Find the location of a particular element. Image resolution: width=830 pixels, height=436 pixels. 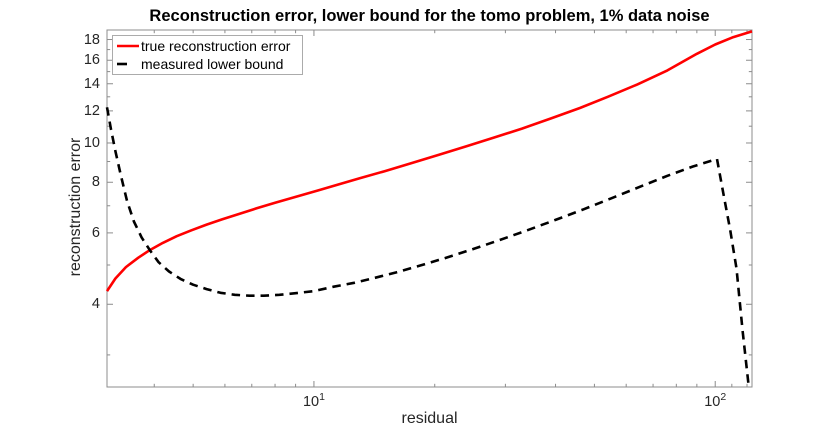

legend-label: true reconstruction error is located at coordinates (216, 46).